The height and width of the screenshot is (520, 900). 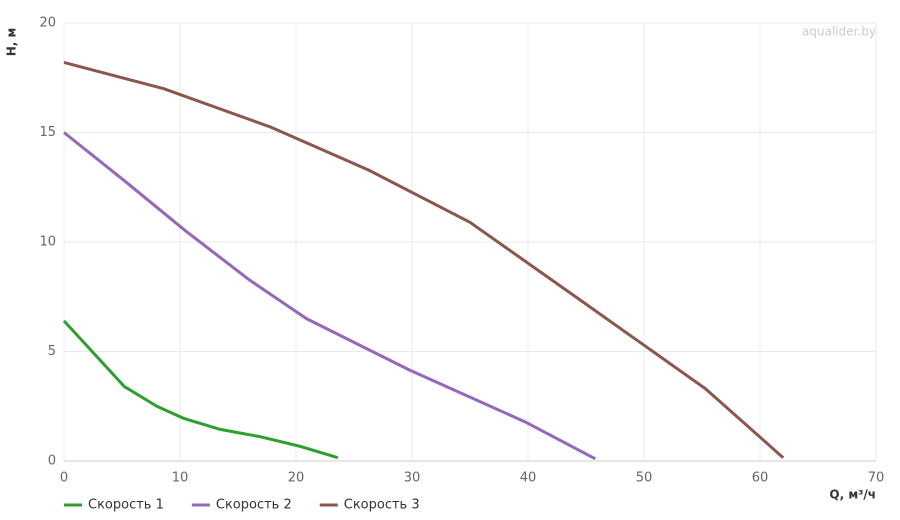 I want to click on y-tick-label: 15, so click(x=47, y=132).